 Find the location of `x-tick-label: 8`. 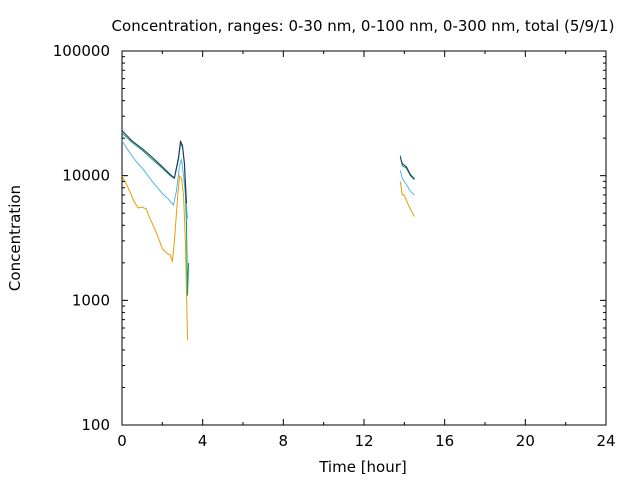

x-tick-label: 8 is located at coordinates (284, 441).